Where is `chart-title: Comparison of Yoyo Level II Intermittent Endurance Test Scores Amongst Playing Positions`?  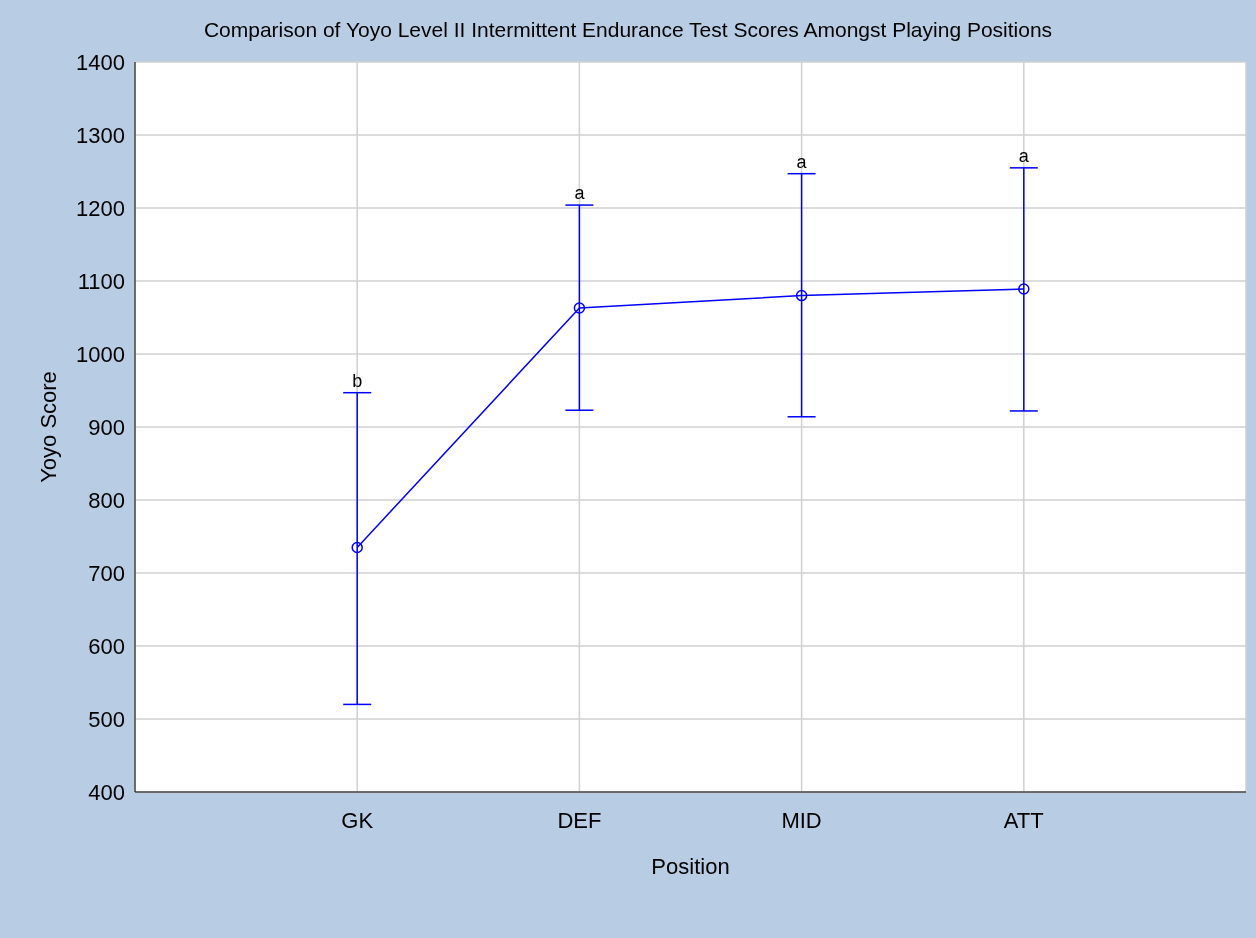
chart-title: Comparison of Yoyo Level II Intermittent Endurance Test Scores Amongst Playing Positions is located at coordinates (628, 30).